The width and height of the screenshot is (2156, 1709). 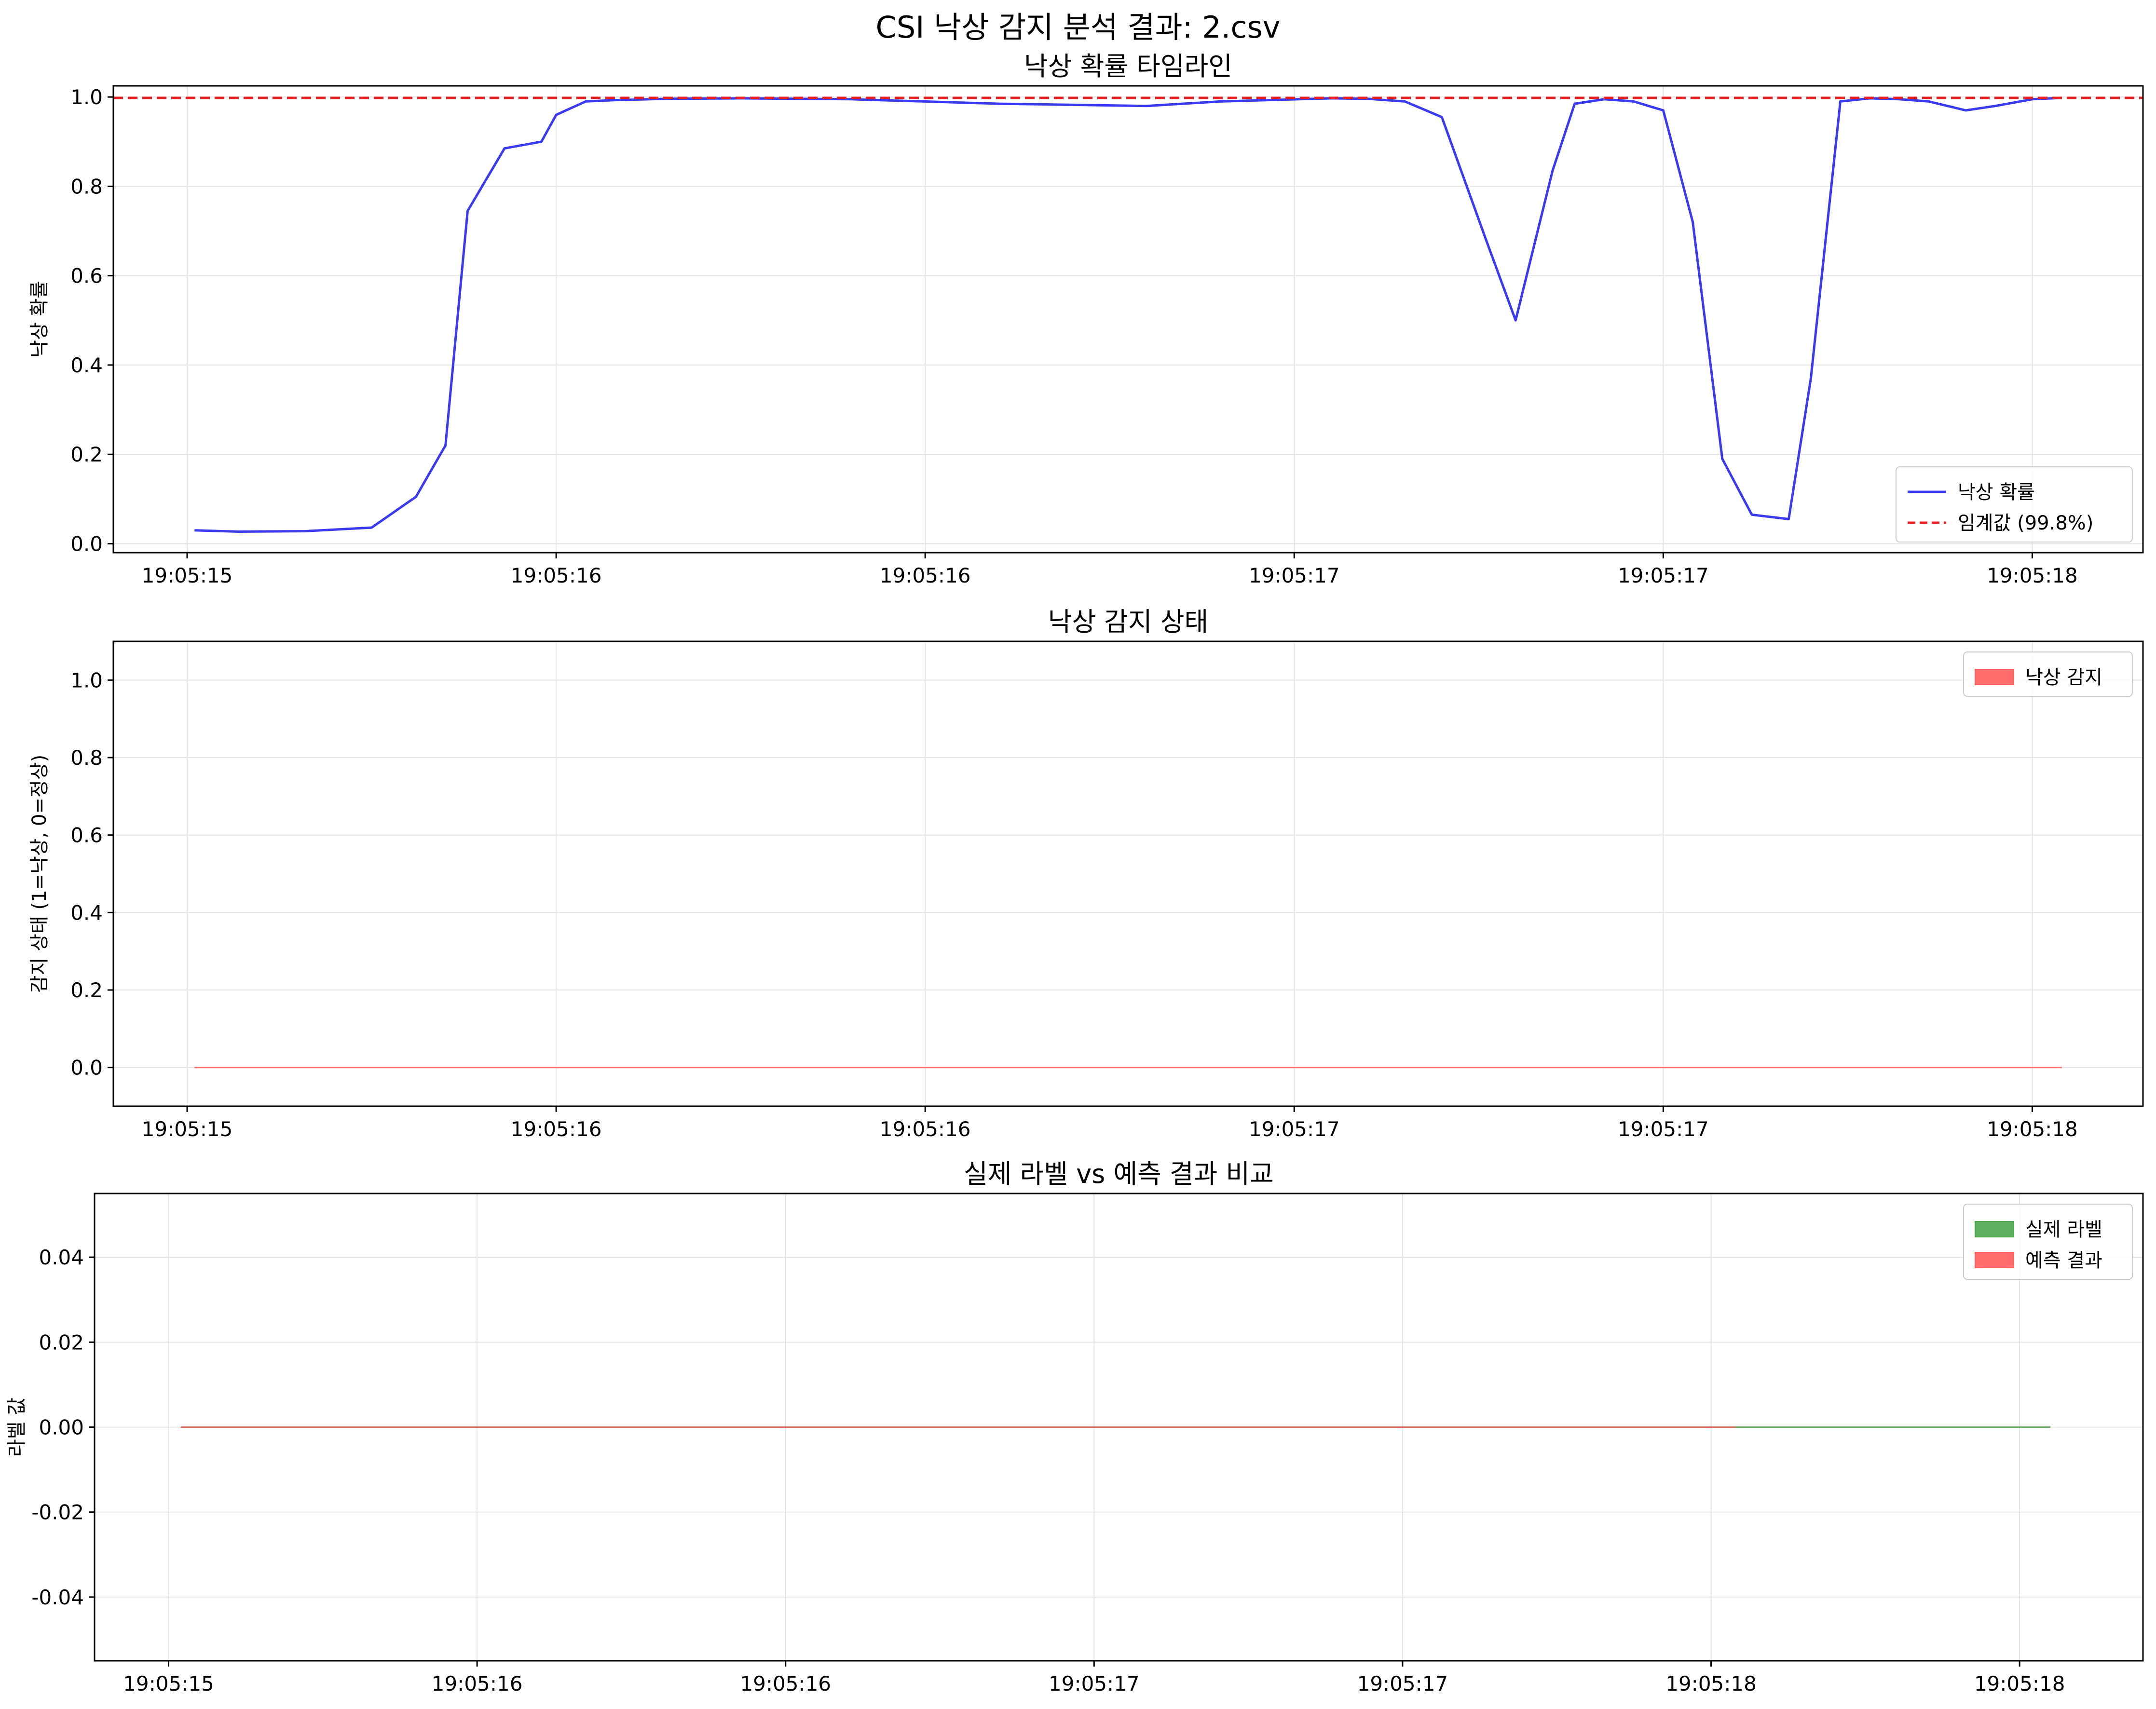 What do you see at coordinates (61, 1342) in the screenshot?
I see `y-tick-label: 0.02` at bounding box center [61, 1342].